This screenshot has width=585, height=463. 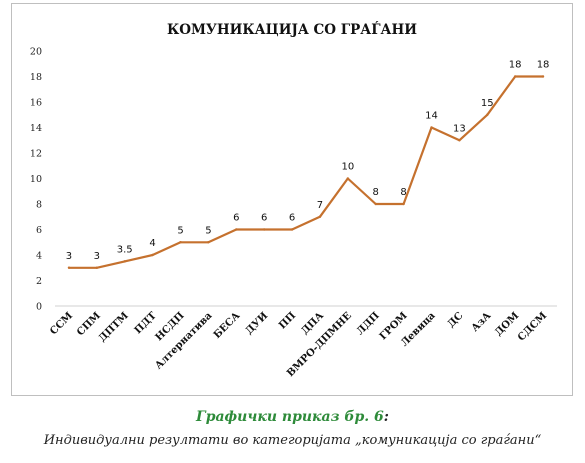 I want to click on data-label: 10, so click(x=347, y=167).